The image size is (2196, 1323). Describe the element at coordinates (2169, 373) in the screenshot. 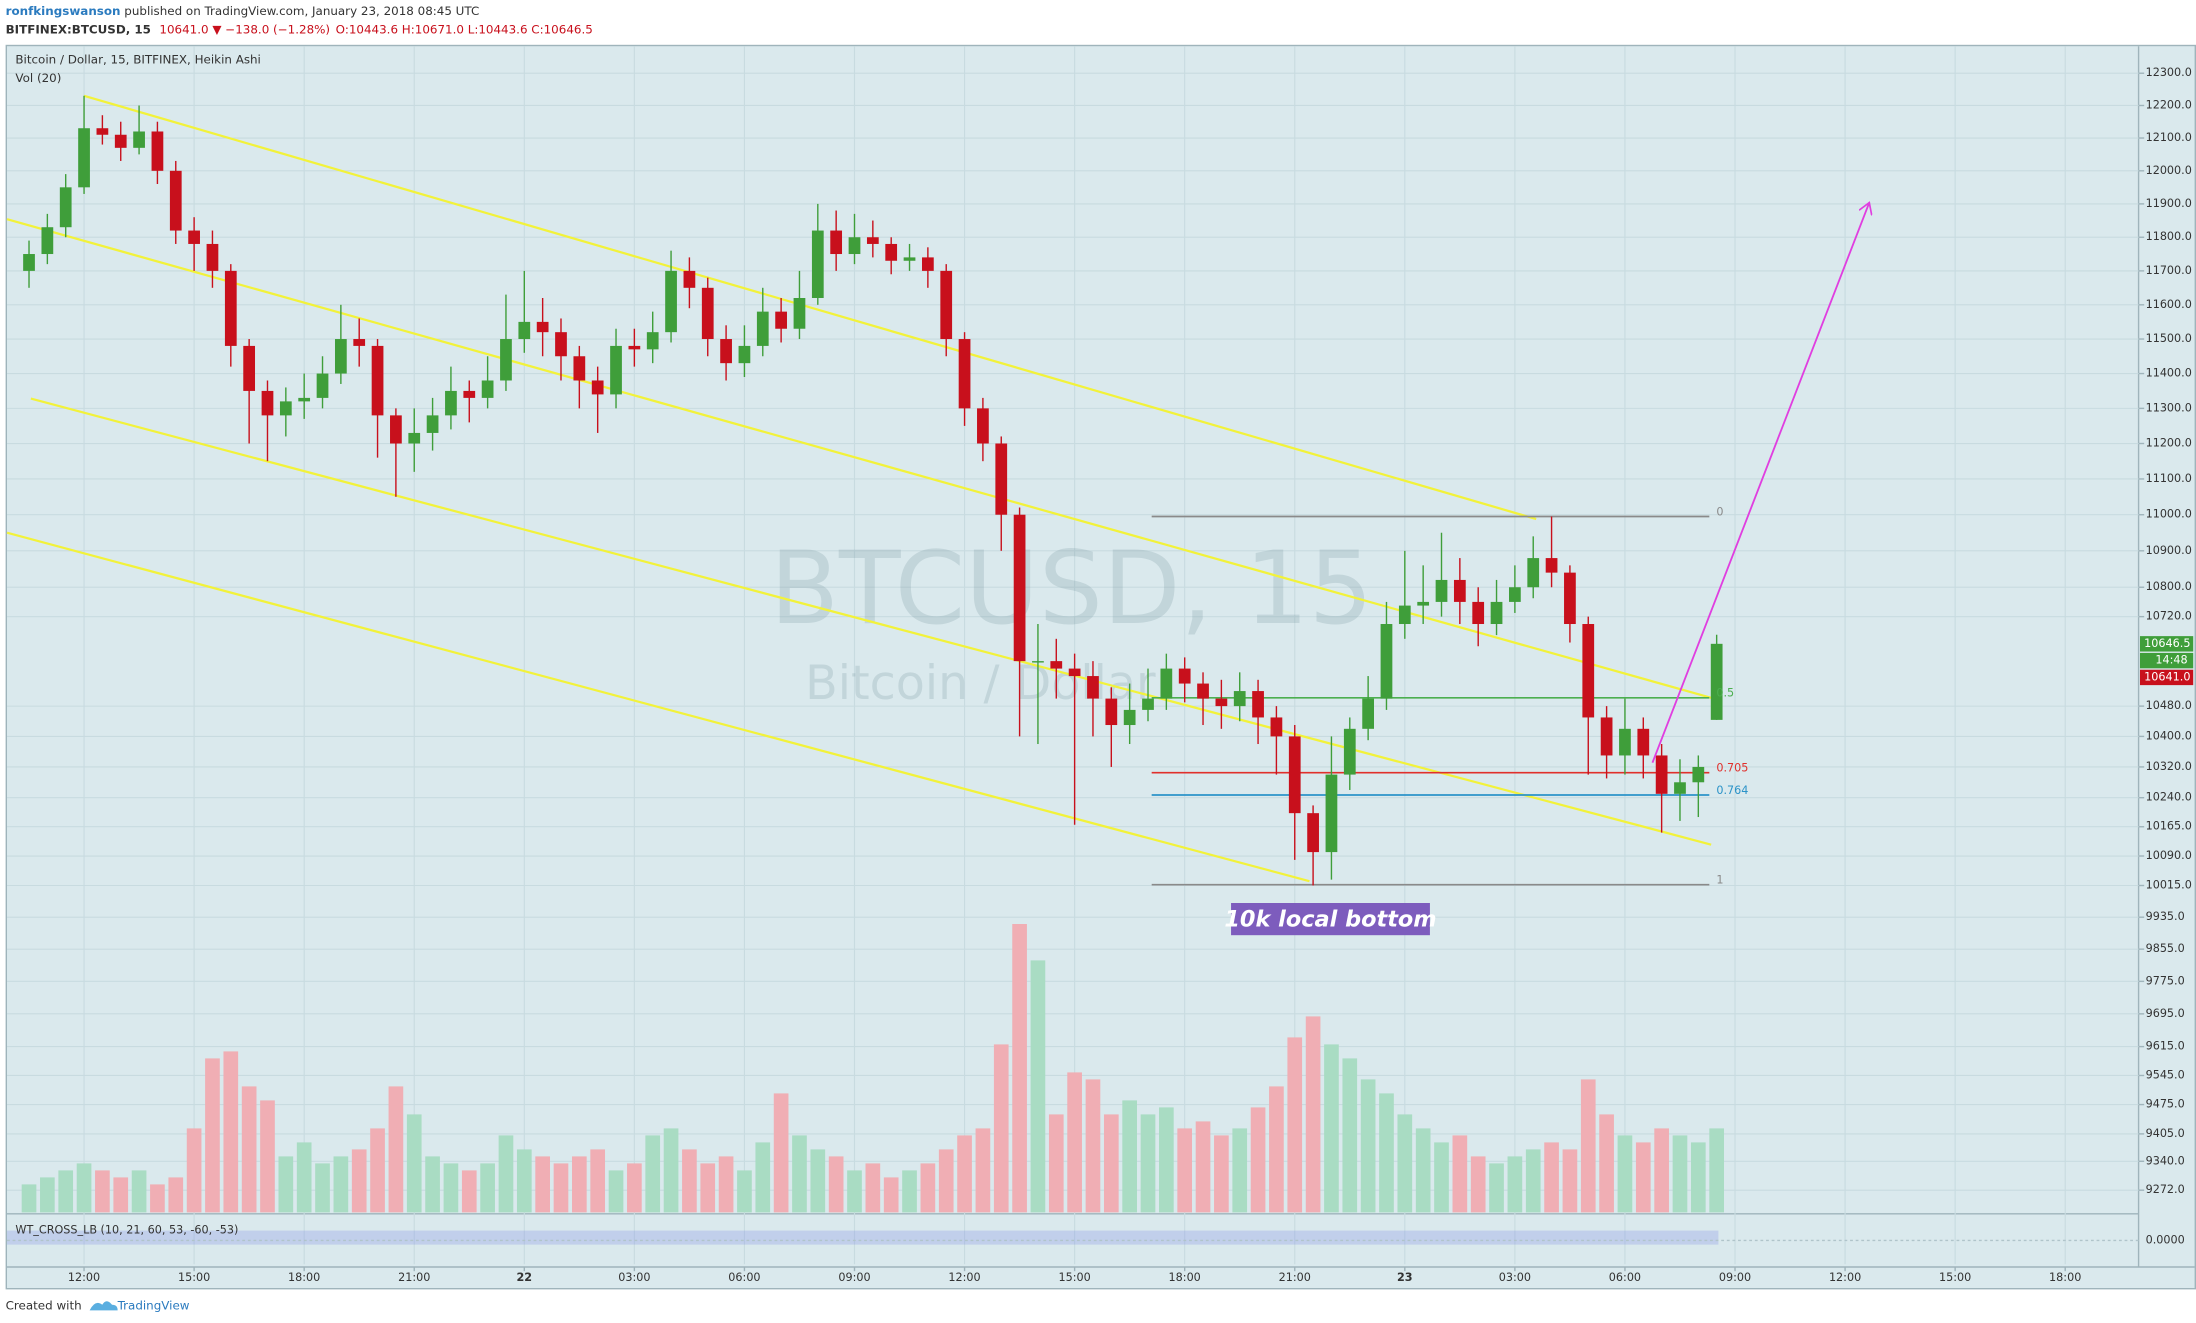

I see `y-tick-label: 11400.0` at that location.